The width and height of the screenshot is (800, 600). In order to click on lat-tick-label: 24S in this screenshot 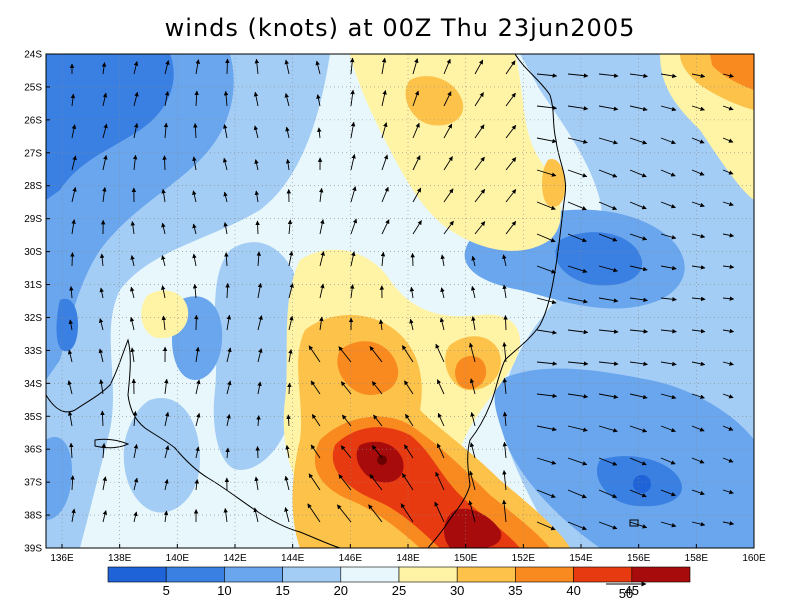, I will do `click(33, 55)`.